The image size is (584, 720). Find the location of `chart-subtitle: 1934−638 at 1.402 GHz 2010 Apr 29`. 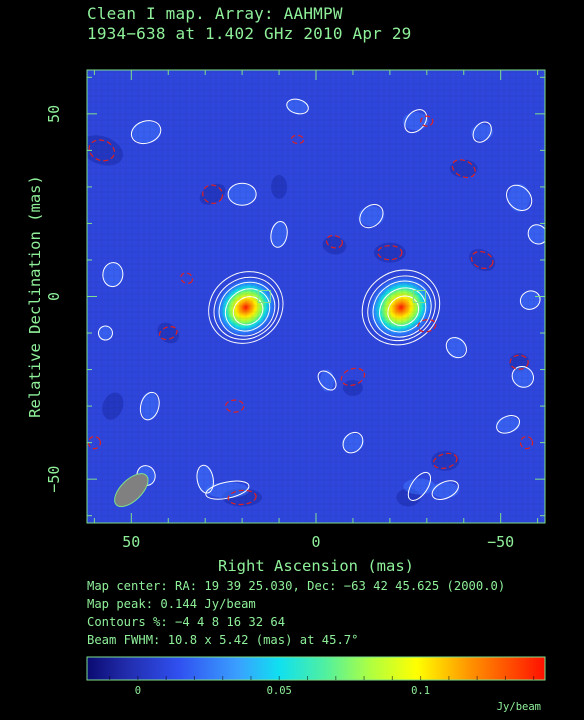

chart-subtitle: 1934−638 at 1.402 GHz 2010 Apr 29 is located at coordinates (249, 33).